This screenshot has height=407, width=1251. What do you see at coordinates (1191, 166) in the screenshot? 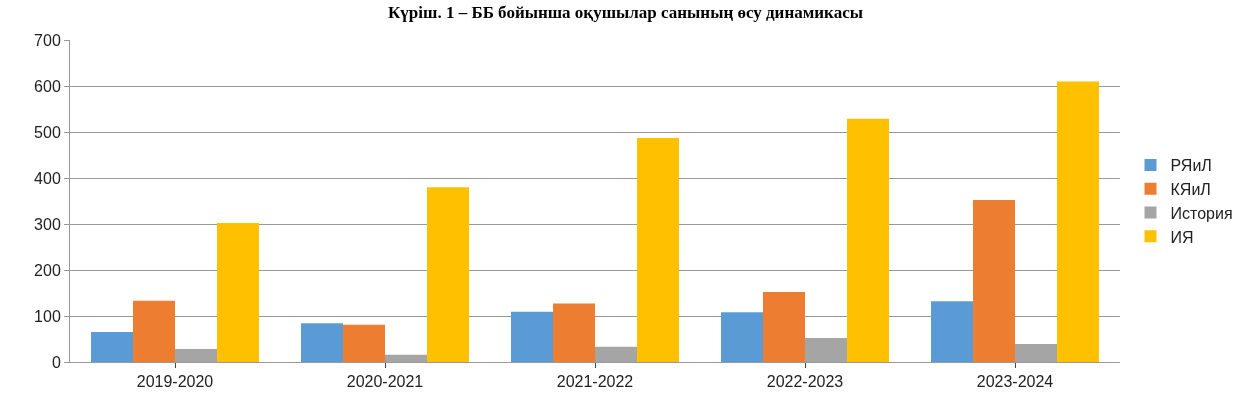
I see `legend-label: РЯиЛ` at bounding box center [1191, 166].